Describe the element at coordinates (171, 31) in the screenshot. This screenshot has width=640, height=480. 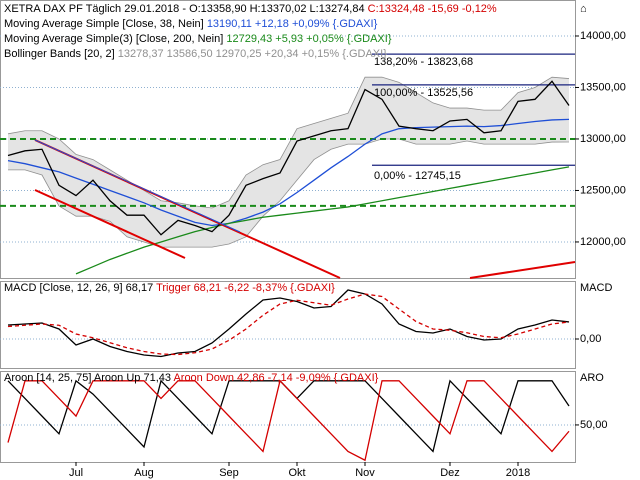
I see `legend-bg` at that location.